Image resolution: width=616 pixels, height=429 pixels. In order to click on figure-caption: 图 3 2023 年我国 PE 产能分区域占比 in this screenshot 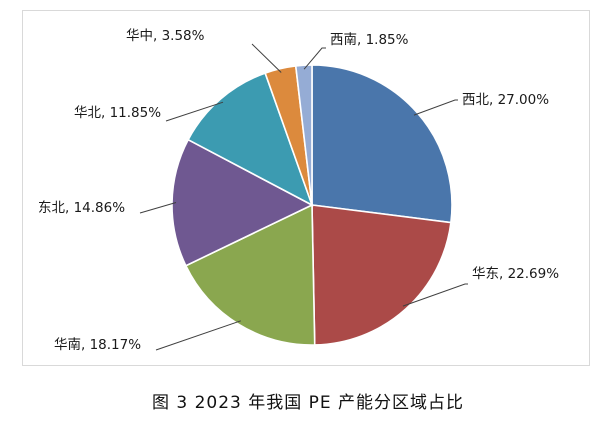, I will do `click(308, 403)`.